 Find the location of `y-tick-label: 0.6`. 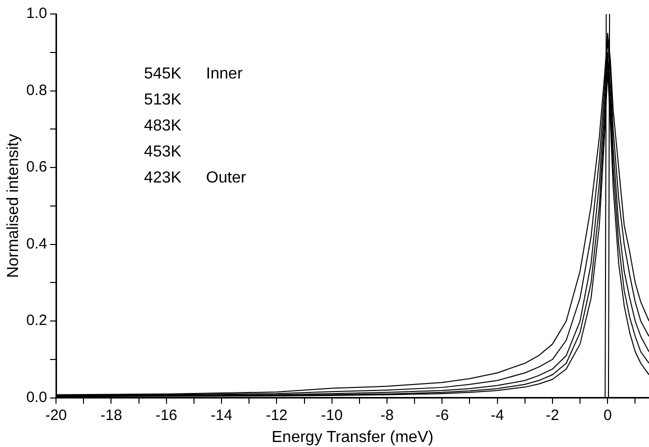

y-tick-label: 0.6 is located at coordinates (37, 167).